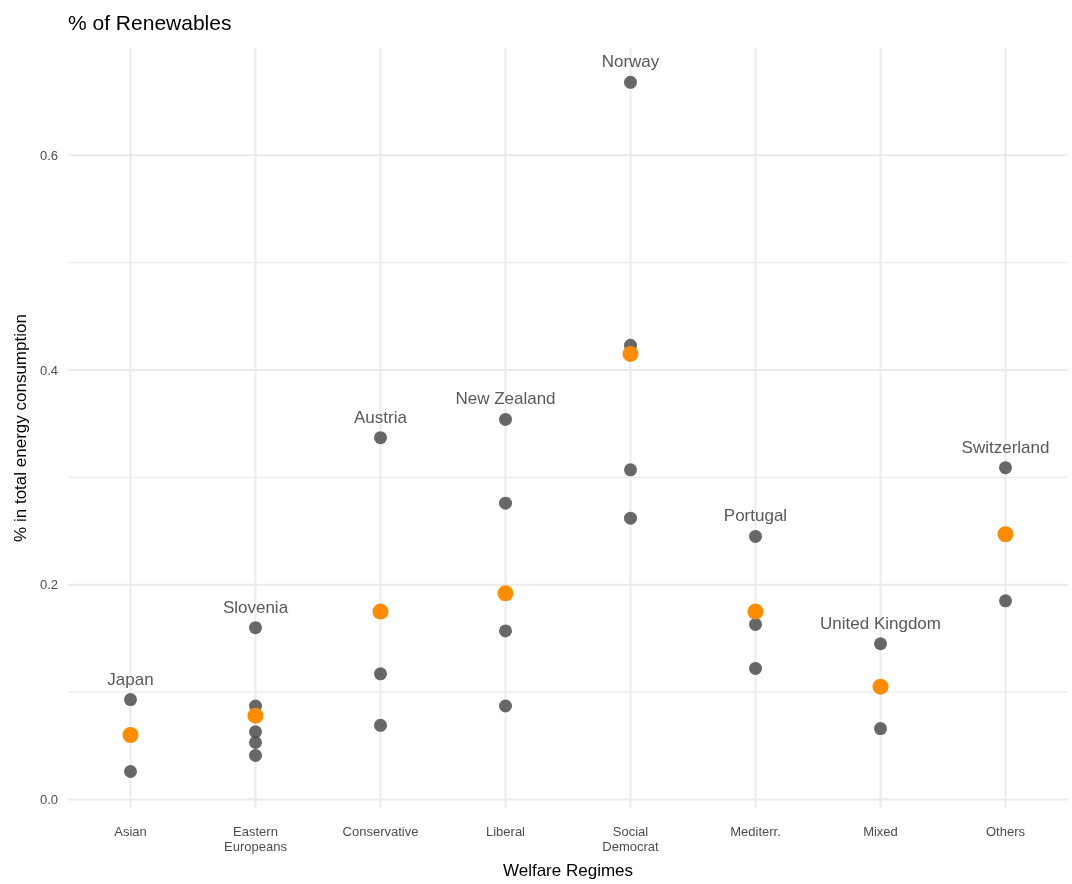 The width and height of the screenshot is (1072, 884). Describe the element at coordinates (505, 831) in the screenshot. I see `x-tick-label: Liberal` at that location.